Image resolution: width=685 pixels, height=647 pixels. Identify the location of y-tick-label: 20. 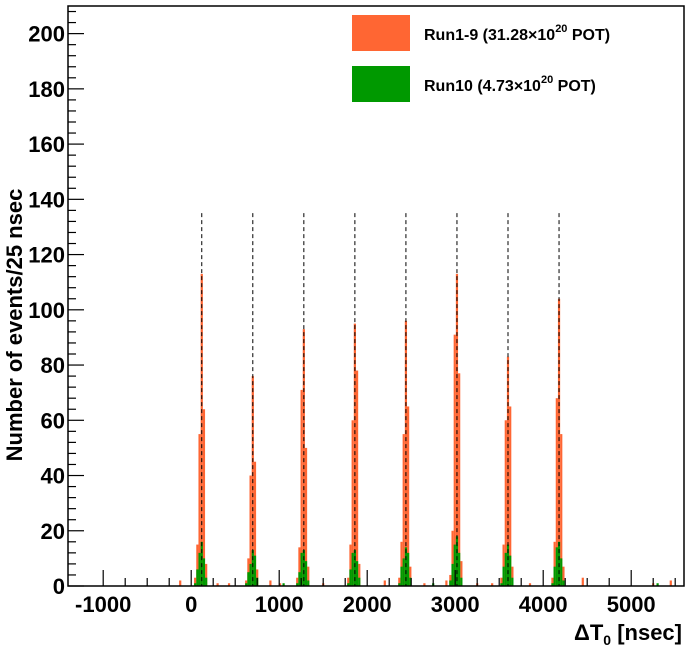
(53, 531).